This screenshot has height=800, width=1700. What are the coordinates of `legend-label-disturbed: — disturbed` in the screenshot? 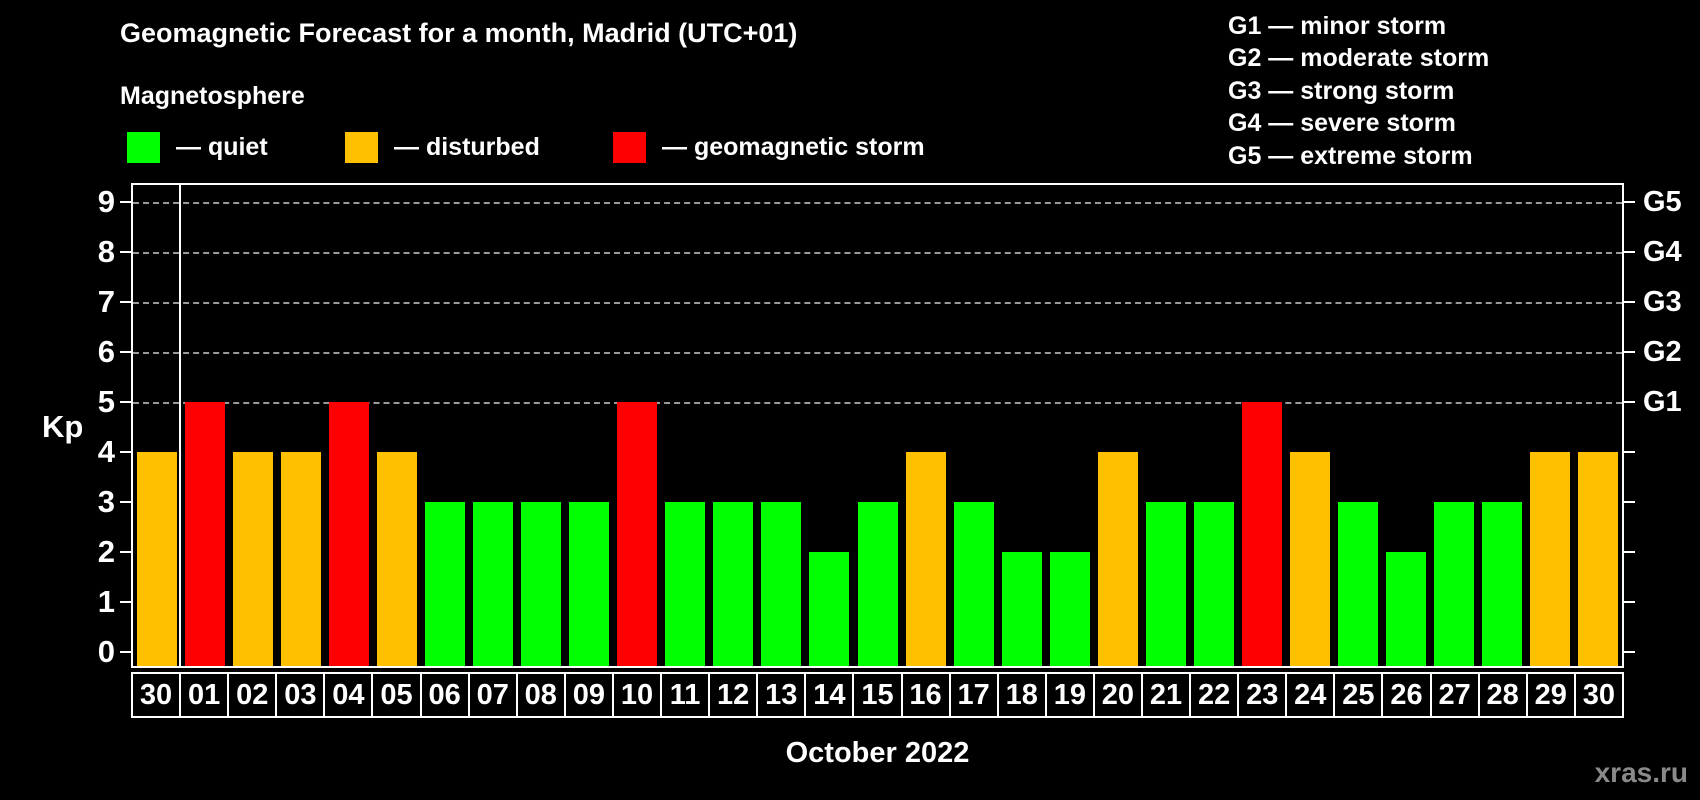 It's located at (467, 146).